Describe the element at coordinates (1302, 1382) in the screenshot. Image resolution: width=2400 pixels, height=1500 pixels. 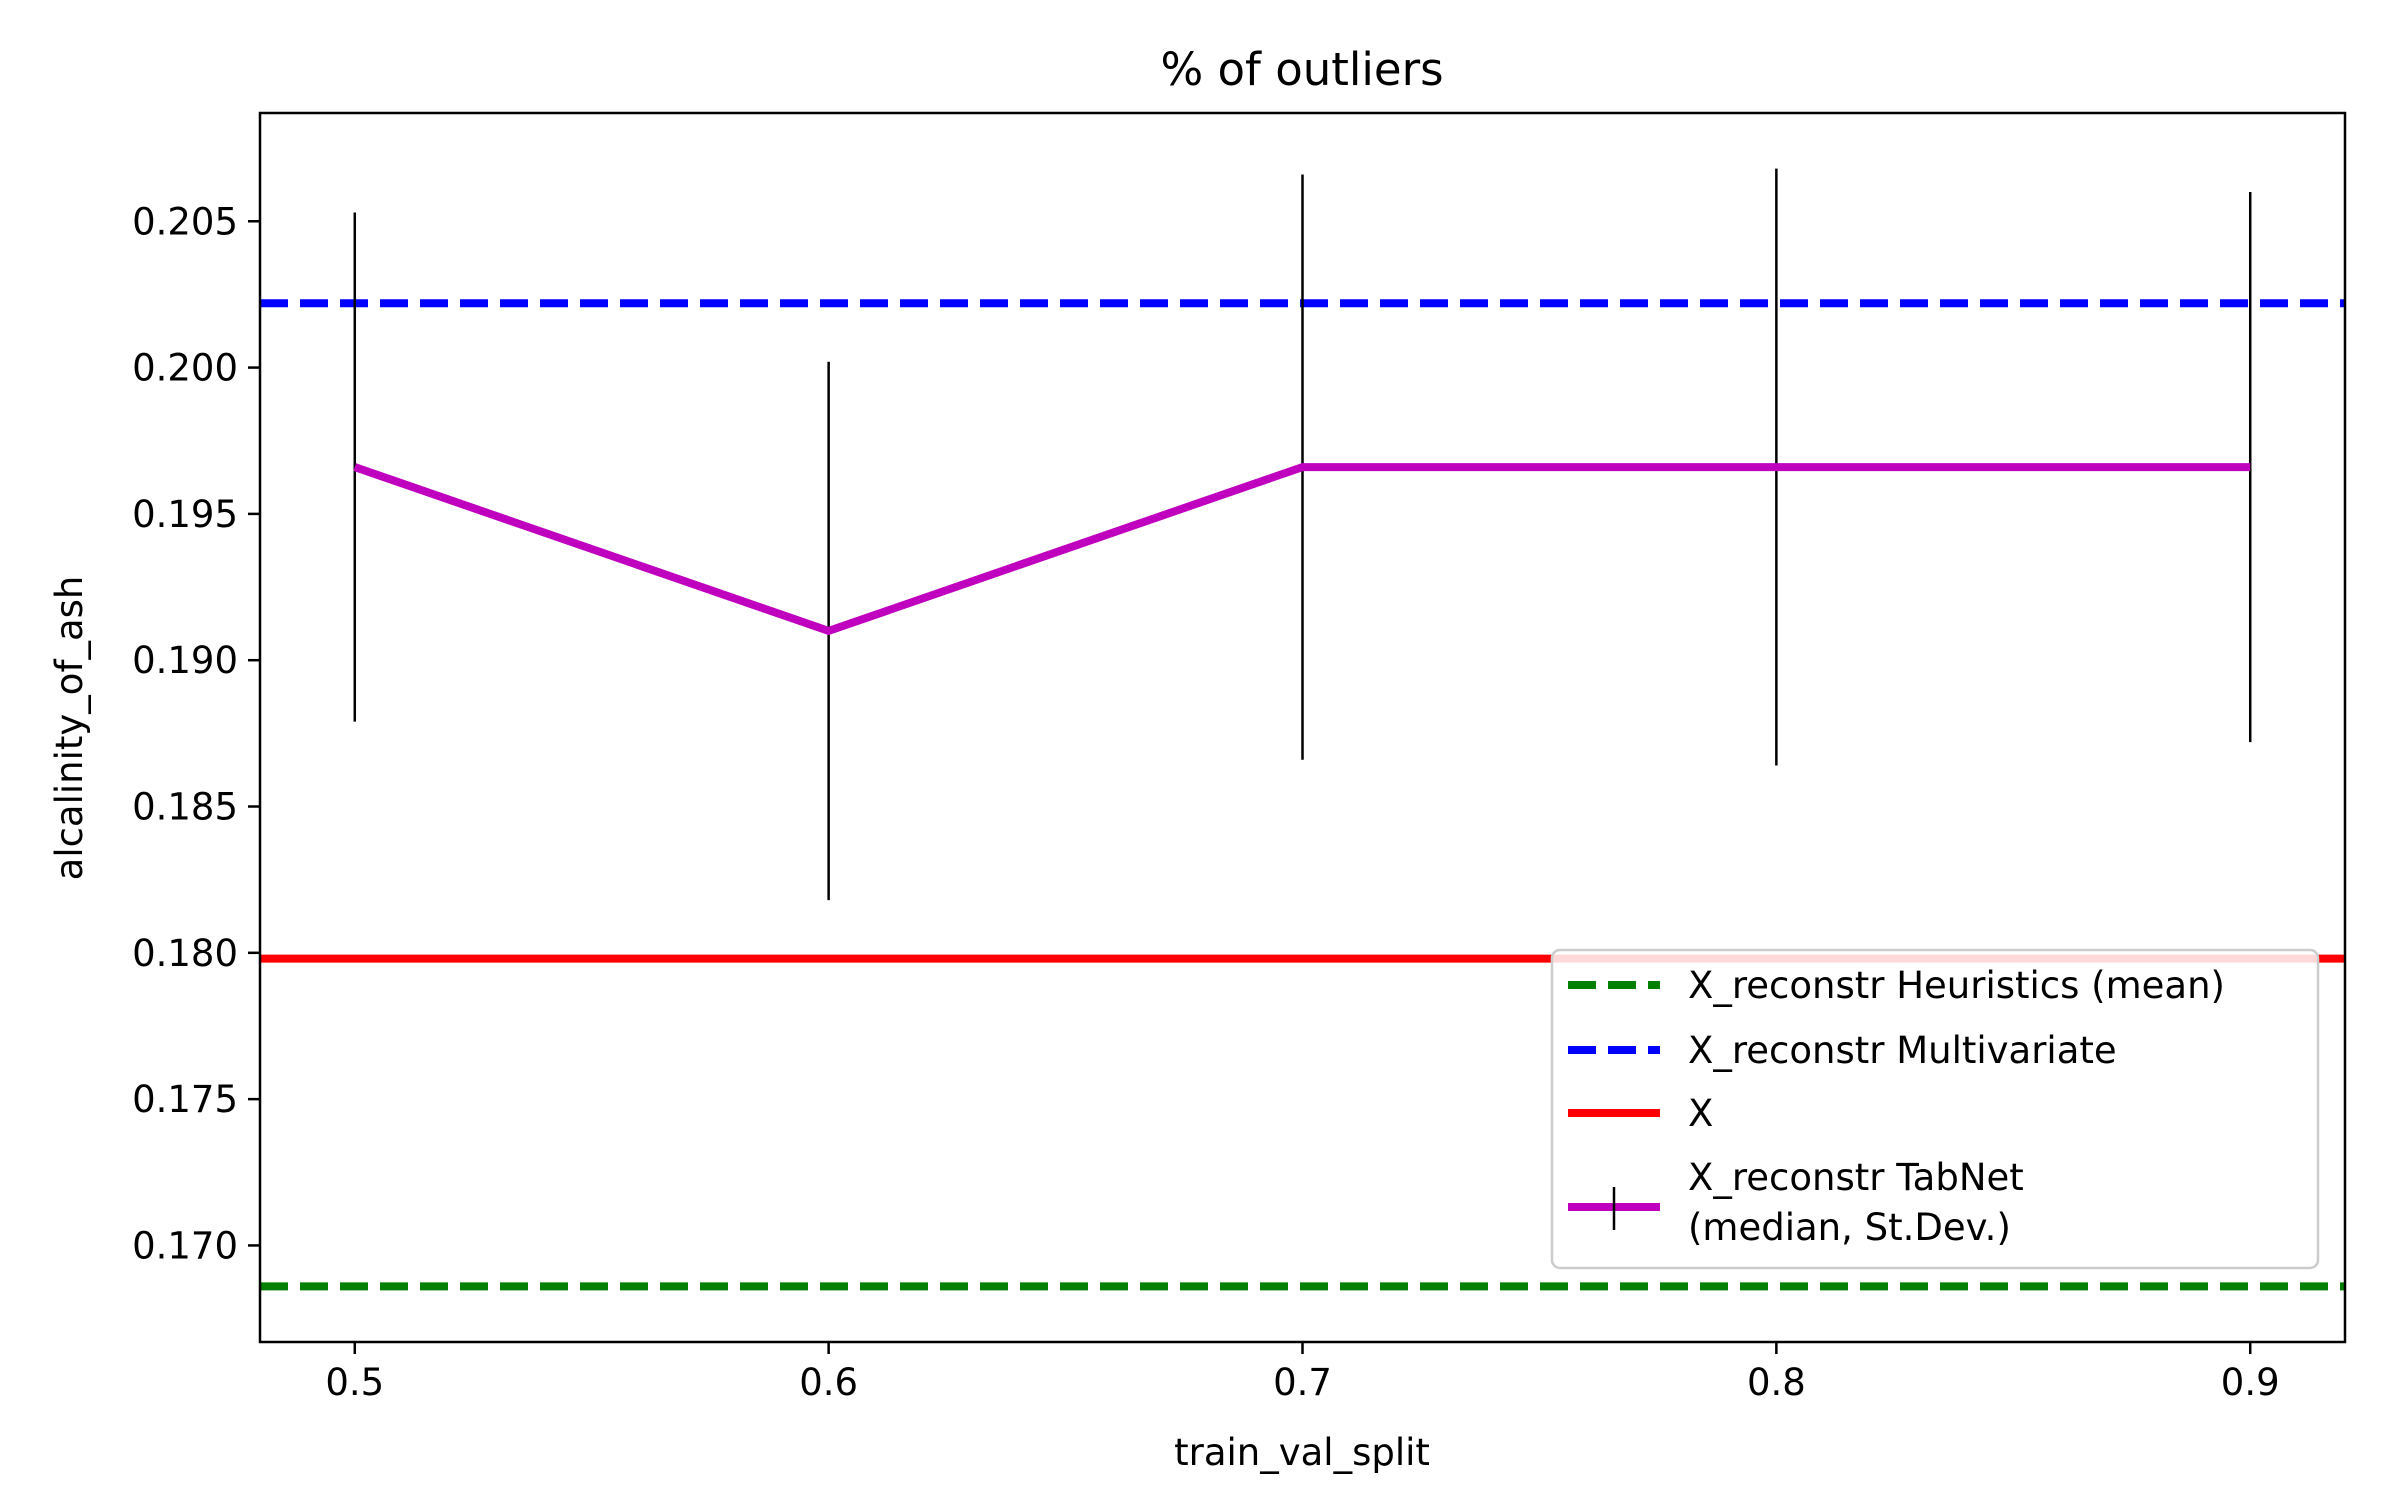
I see `x-tick-label: 0.7` at that location.